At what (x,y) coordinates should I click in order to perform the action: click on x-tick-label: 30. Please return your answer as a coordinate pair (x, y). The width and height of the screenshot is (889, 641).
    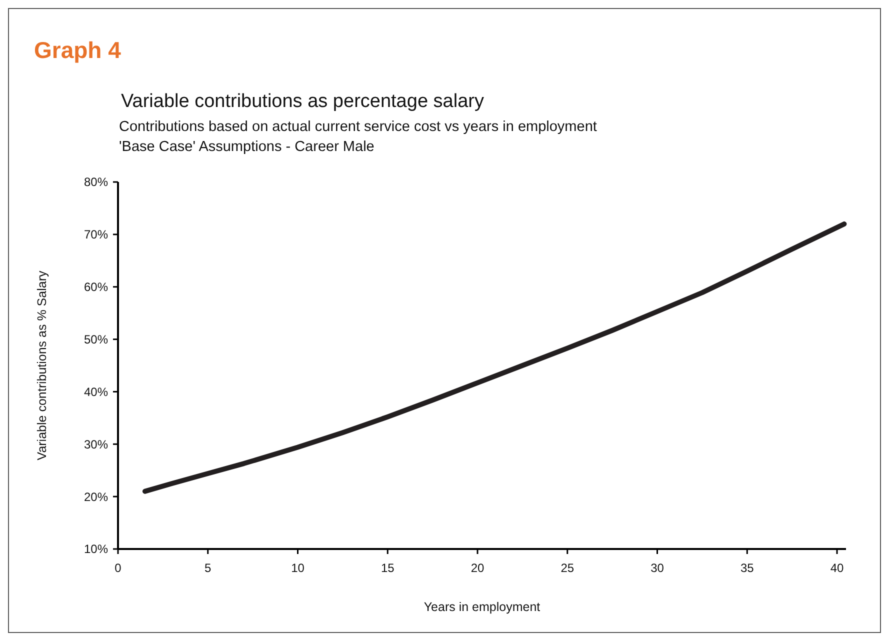
    Looking at the image, I should click on (657, 568).